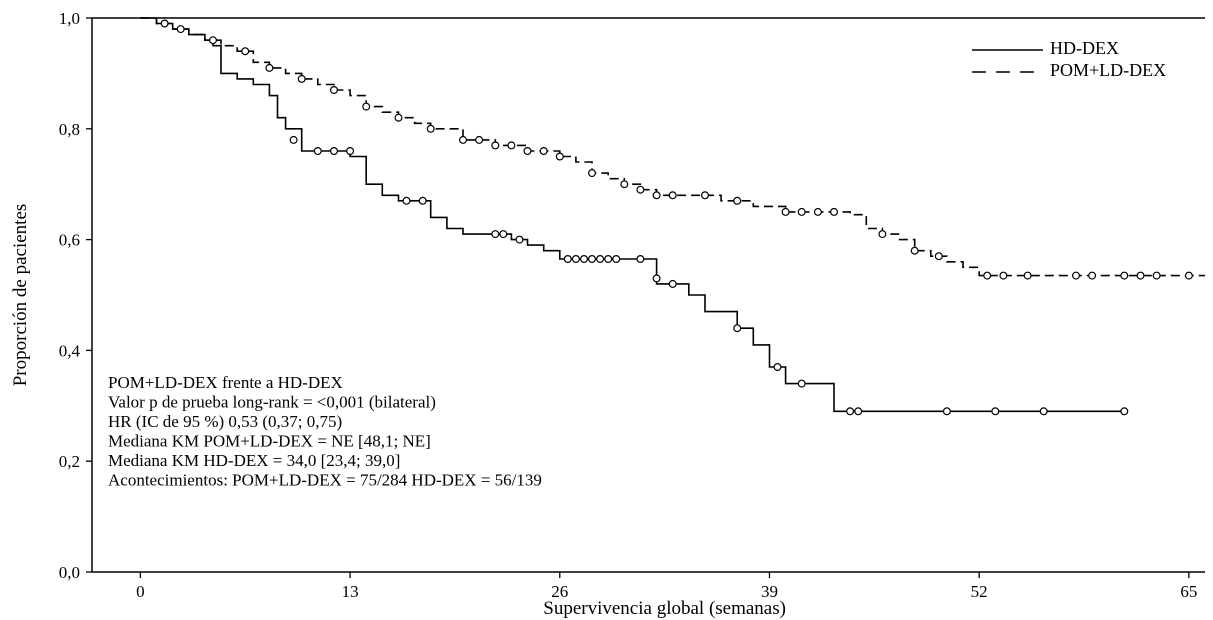 The width and height of the screenshot is (1213, 620). I want to click on annotation-line: HR (IC de 95 %) 0,53 (0,37; 0,75), so click(225, 421).